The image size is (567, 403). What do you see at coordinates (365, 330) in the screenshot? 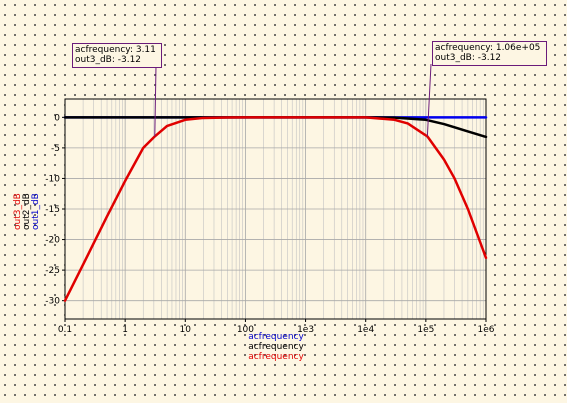
I see `x-tick-label: 1e4` at bounding box center [365, 330].